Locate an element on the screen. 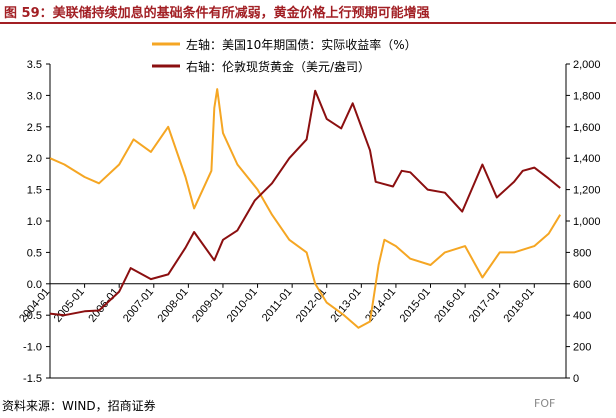 This screenshot has height=418, width=616. left-tick-label: 0.5 is located at coordinates (34, 253).